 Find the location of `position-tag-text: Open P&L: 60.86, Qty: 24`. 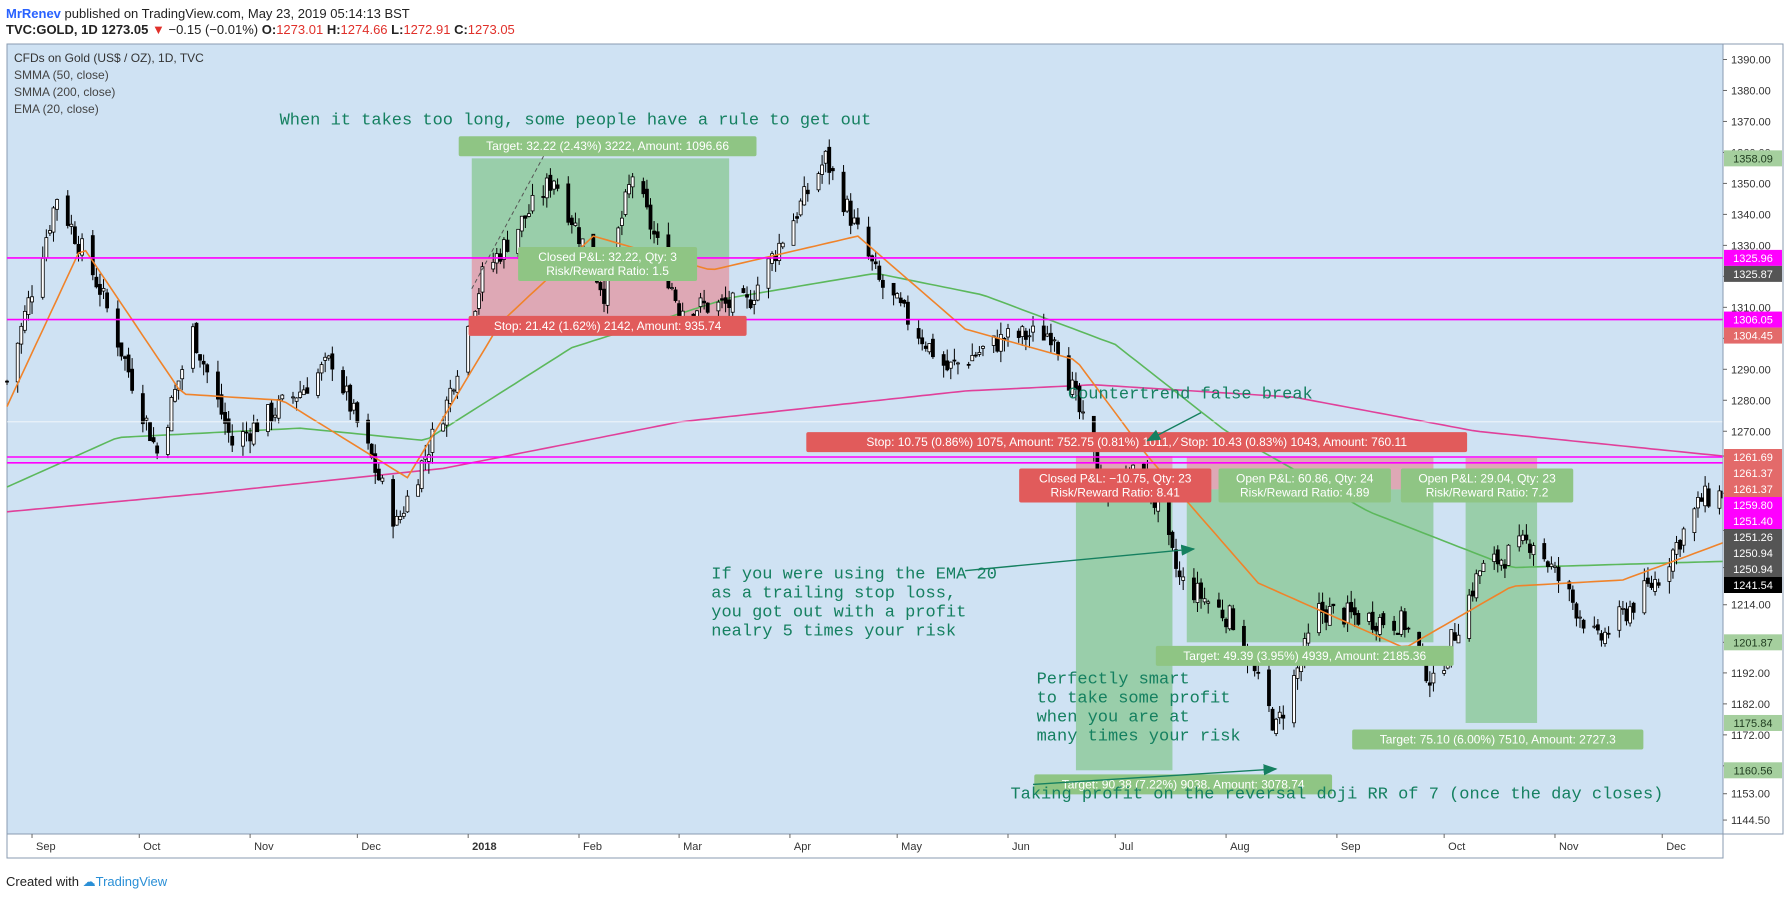

position-tag-text: Open P&L: 60.86, Qty: 24 is located at coordinates (1305, 478).